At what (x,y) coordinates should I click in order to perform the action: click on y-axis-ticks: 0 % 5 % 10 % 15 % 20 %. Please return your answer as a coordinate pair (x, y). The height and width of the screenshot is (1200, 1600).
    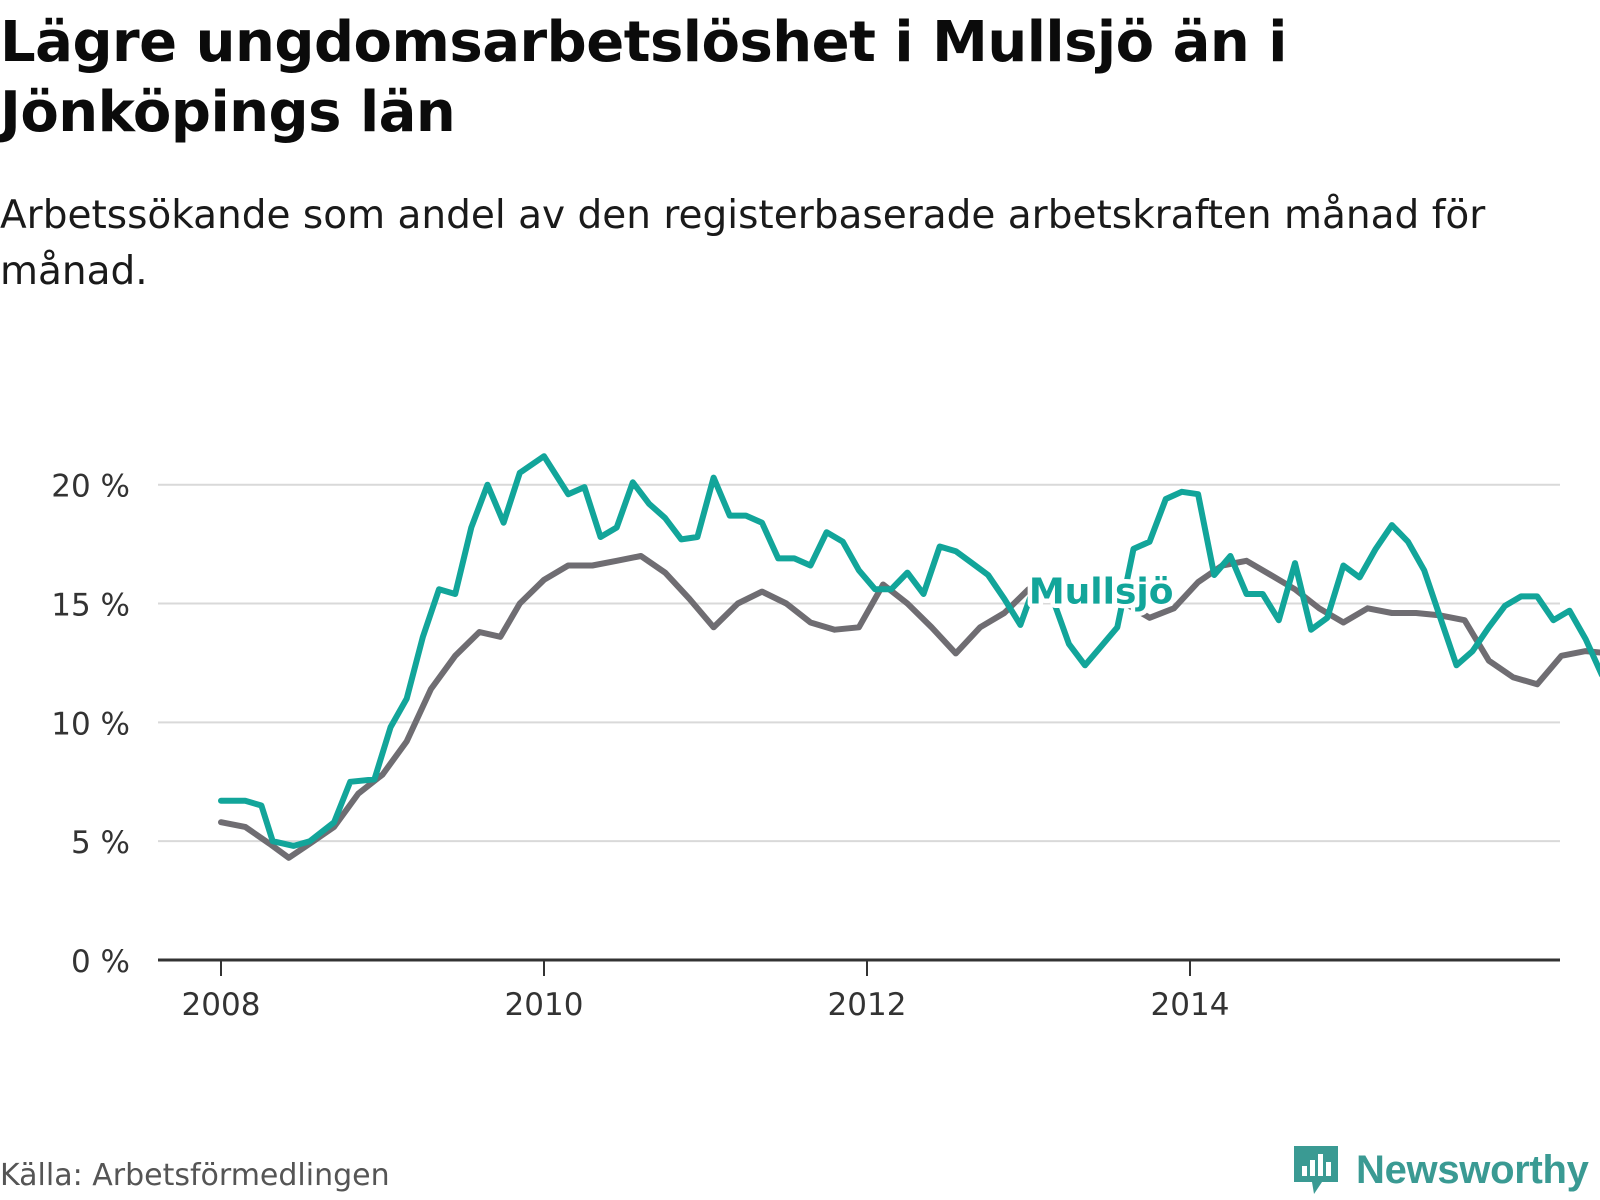
    Looking at the image, I should click on (90, 724).